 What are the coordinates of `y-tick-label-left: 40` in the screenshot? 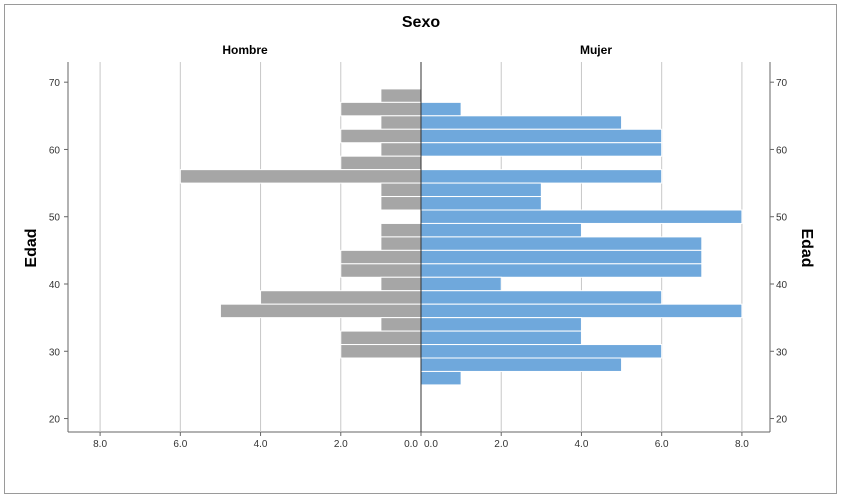 It's located at (55, 285).